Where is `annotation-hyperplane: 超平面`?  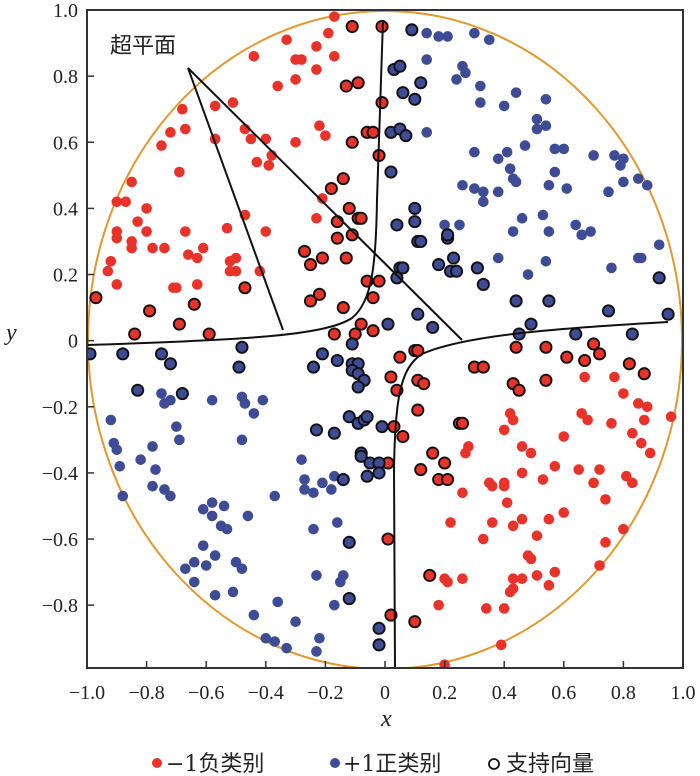 annotation-hyperplane: 超平面 is located at coordinates (143, 46).